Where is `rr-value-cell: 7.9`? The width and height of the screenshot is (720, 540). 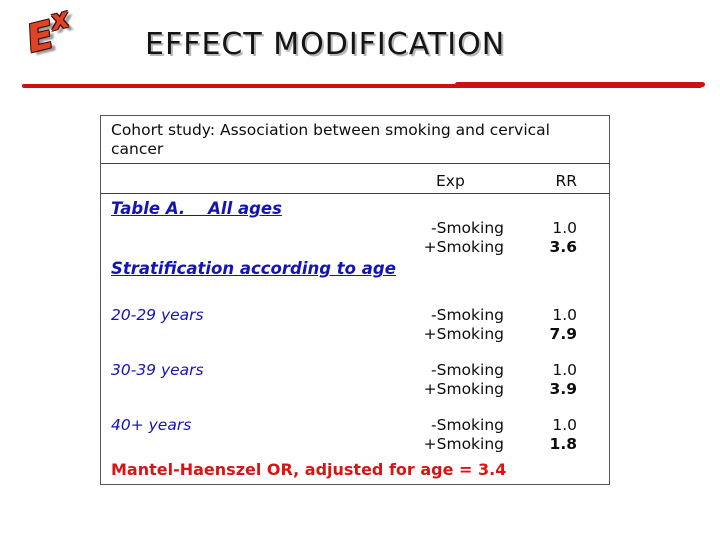 rr-value-cell: 7.9 is located at coordinates (563, 334).